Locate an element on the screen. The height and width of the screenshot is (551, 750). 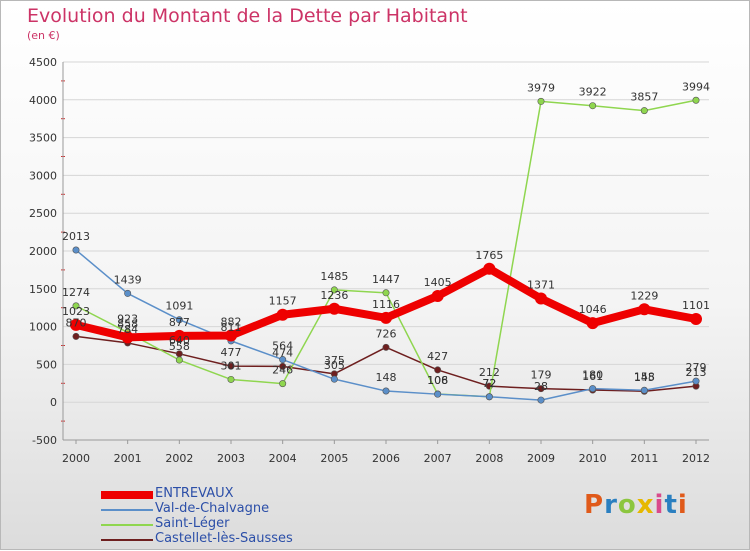
data-label: 301 is located at coordinates (231, 365).